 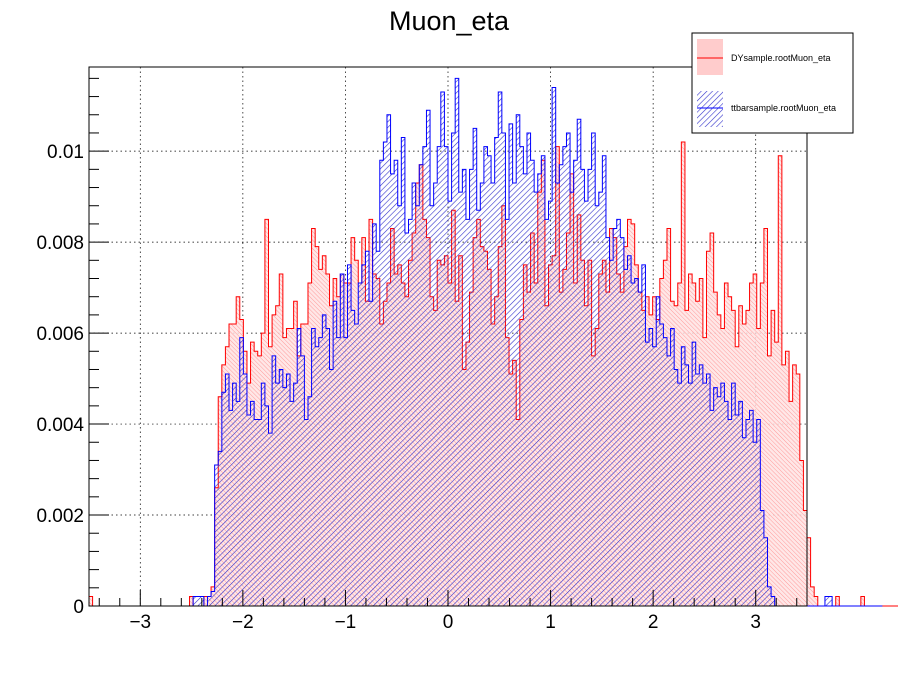 What do you see at coordinates (755, 622) in the screenshot?
I see `x-tick-label: 3` at bounding box center [755, 622].